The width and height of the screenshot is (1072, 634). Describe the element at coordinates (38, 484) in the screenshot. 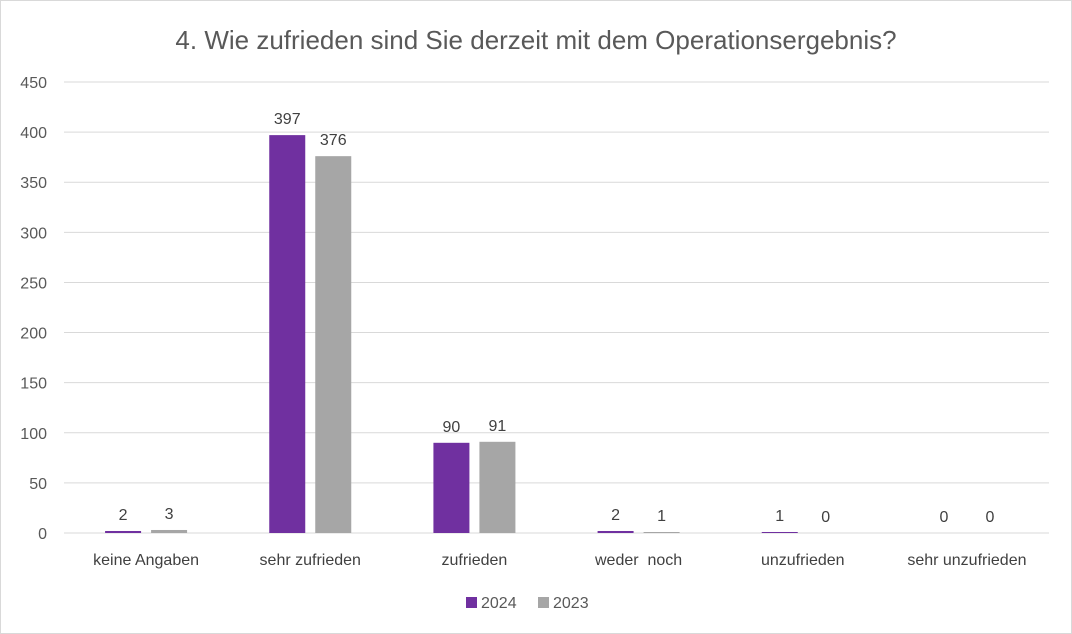

I see `y-tick-label: 50` at that location.